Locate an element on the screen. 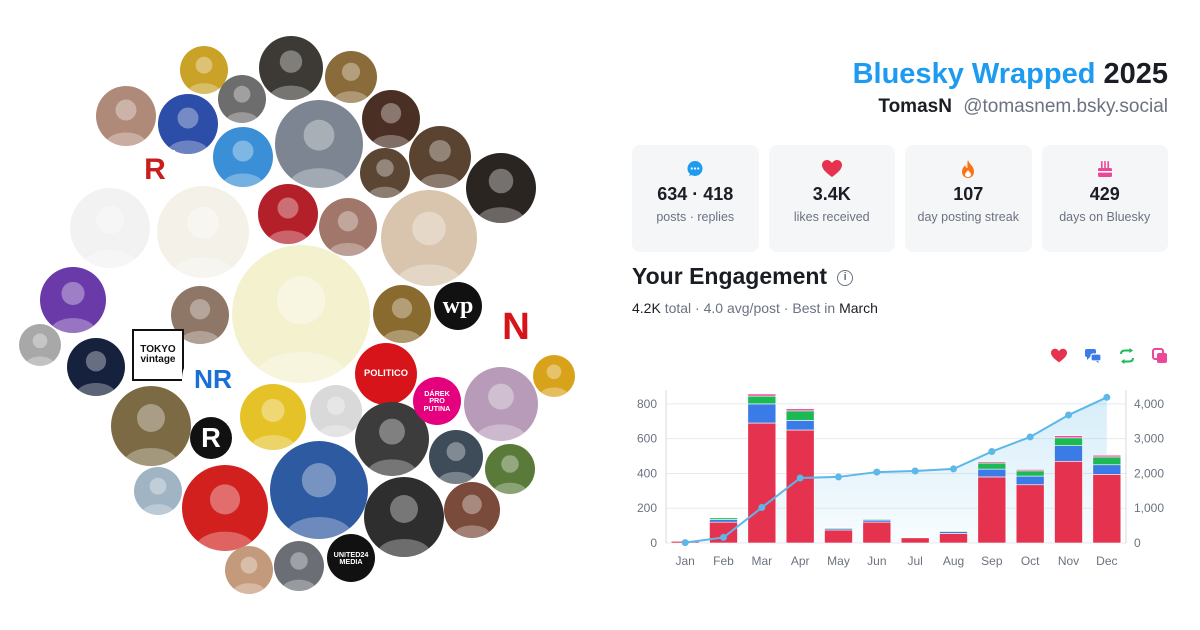  avatar-man-sunglasses is located at coordinates (472, 510).